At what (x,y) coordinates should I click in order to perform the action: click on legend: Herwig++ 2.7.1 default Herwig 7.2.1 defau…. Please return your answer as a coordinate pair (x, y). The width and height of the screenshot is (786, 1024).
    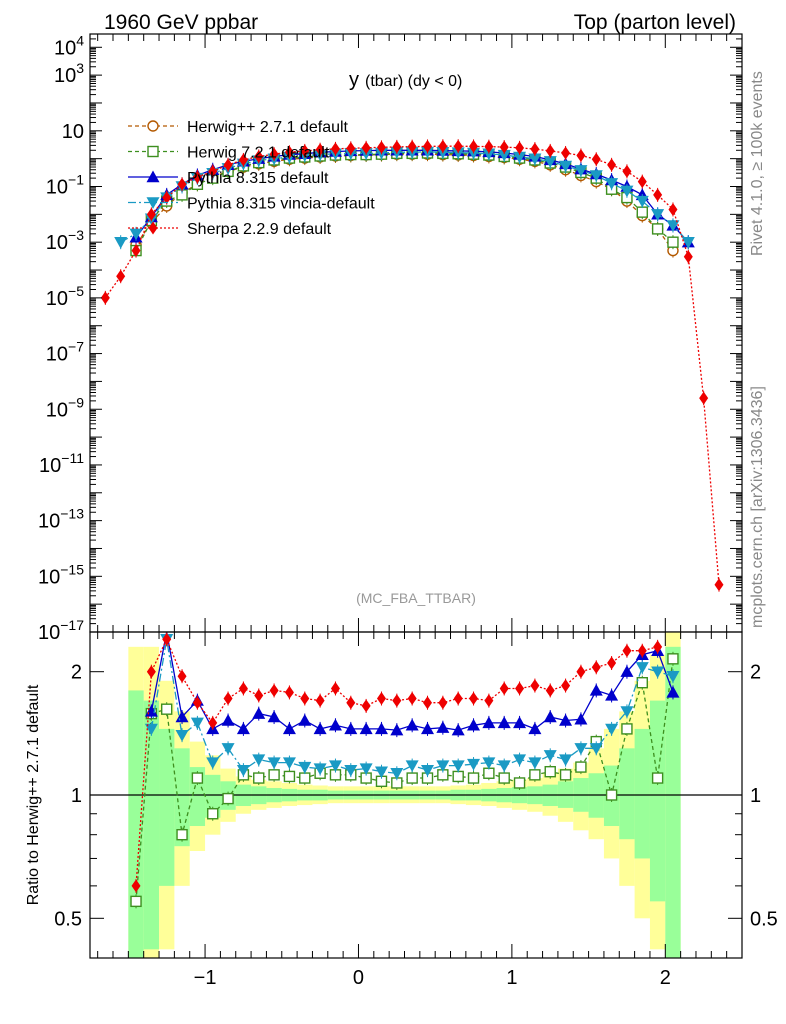
    Looking at the image, I should click on (251, 178).